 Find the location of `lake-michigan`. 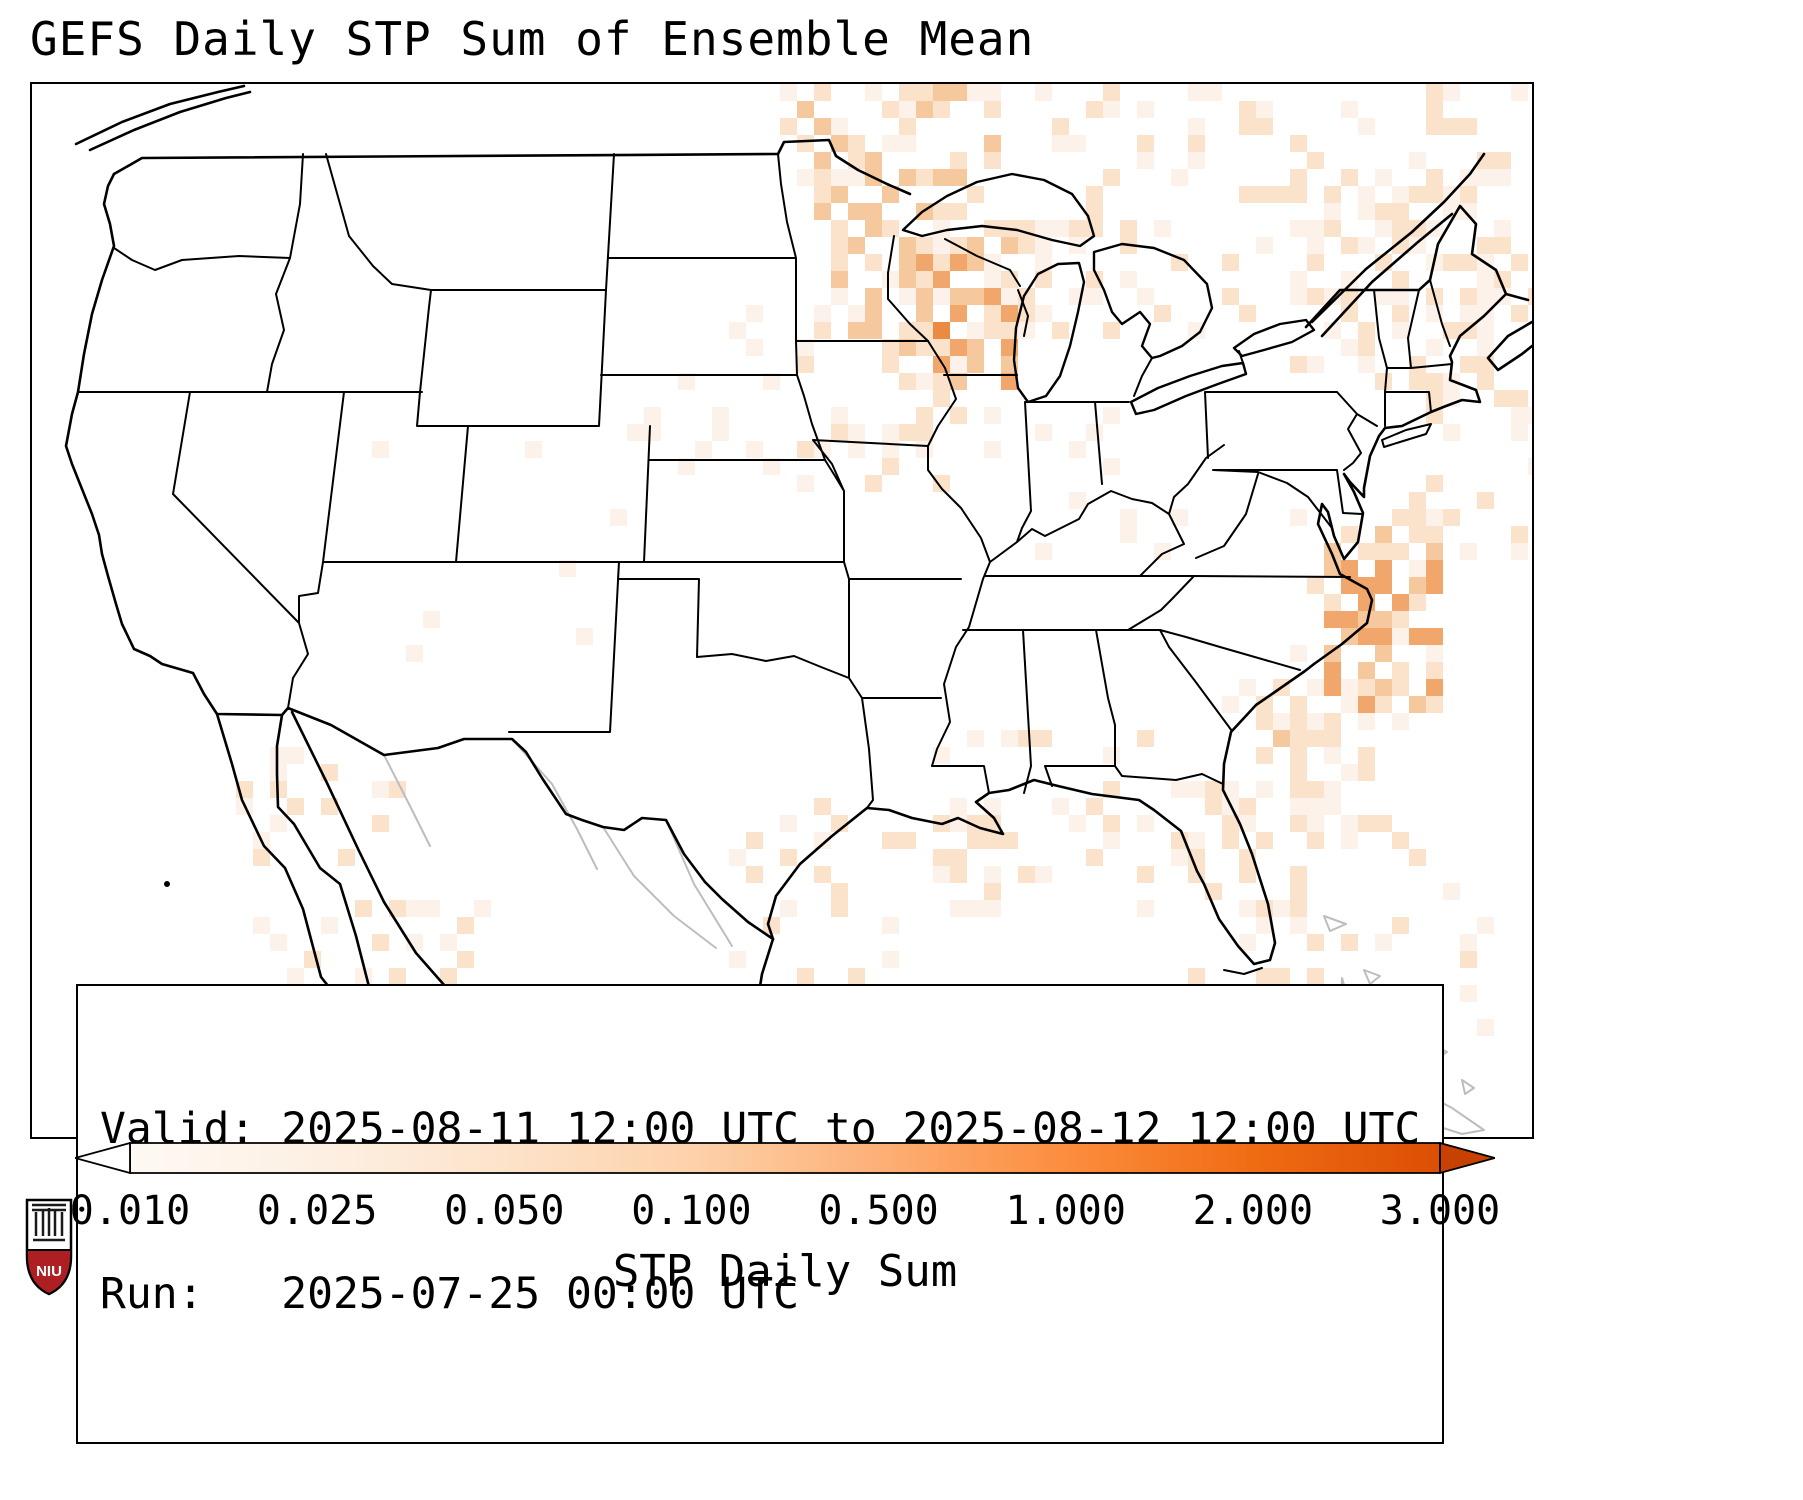

lake-michigan is located at coordinates (1049, 332).